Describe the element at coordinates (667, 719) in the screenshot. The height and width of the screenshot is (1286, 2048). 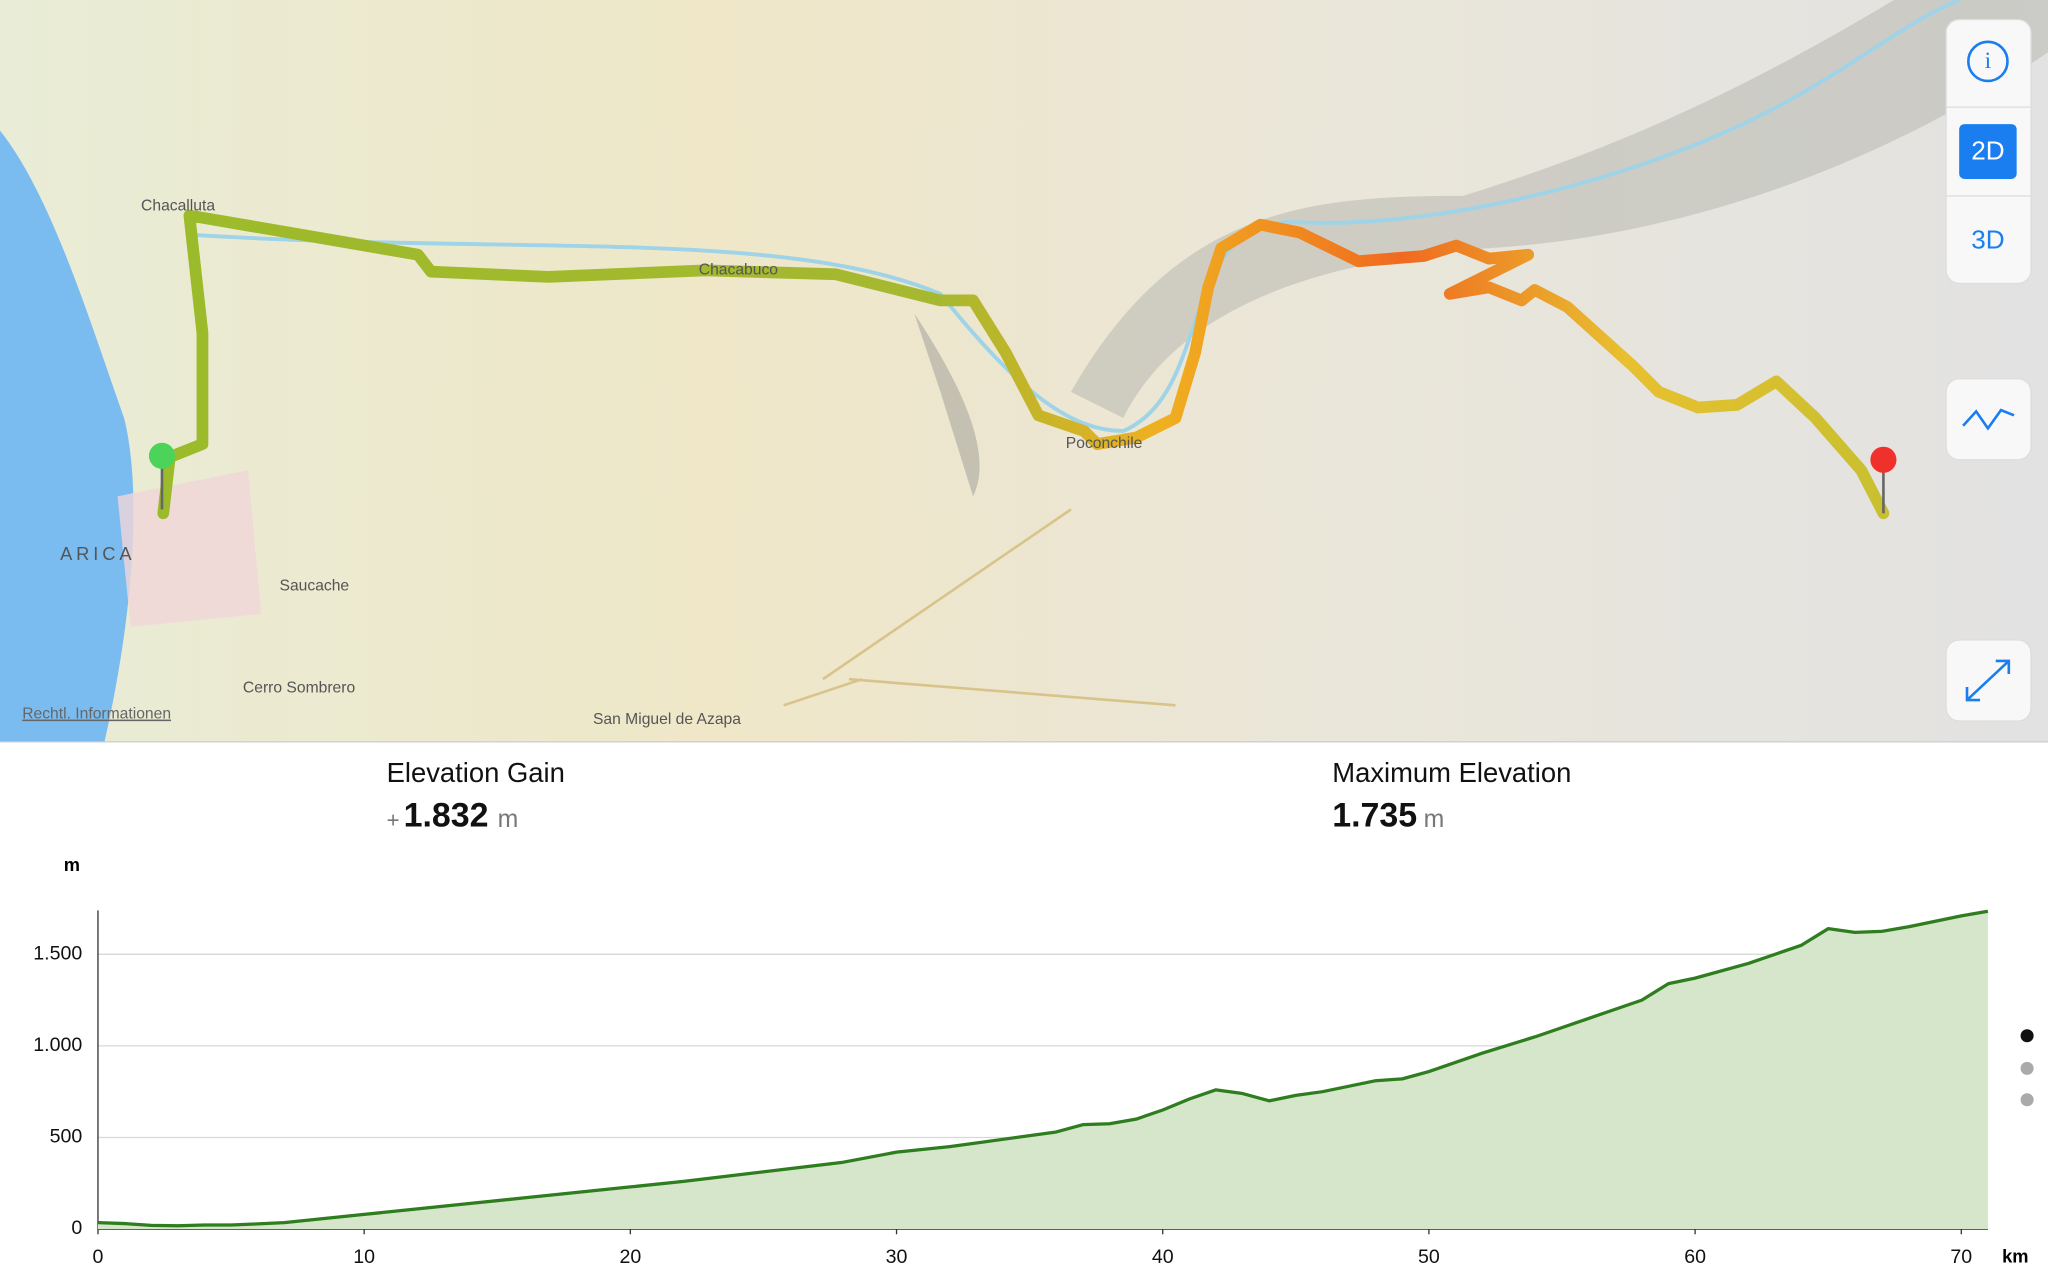
I see `place-label: San Miguel de Azapa` at that location.